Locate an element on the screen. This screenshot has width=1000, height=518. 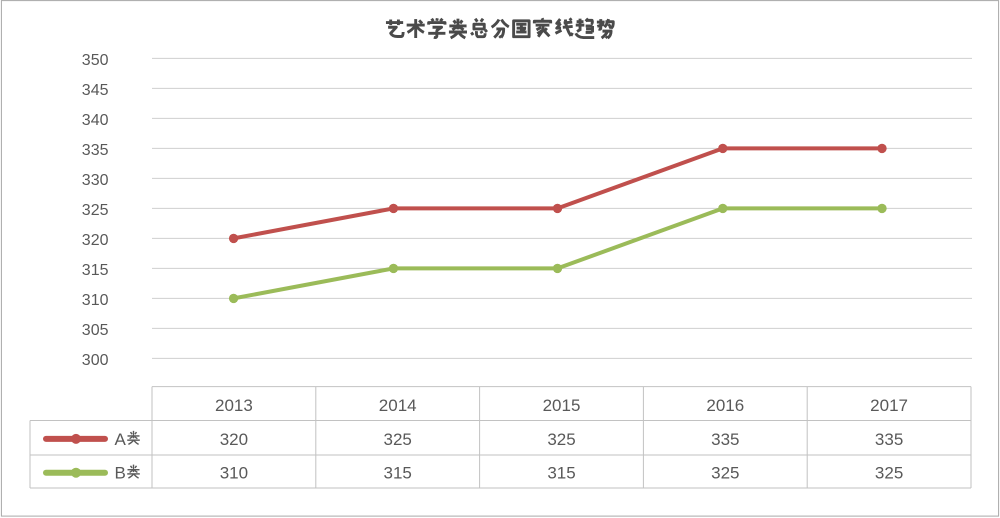
svg-text: 345 is located at coordinates (95, 90).